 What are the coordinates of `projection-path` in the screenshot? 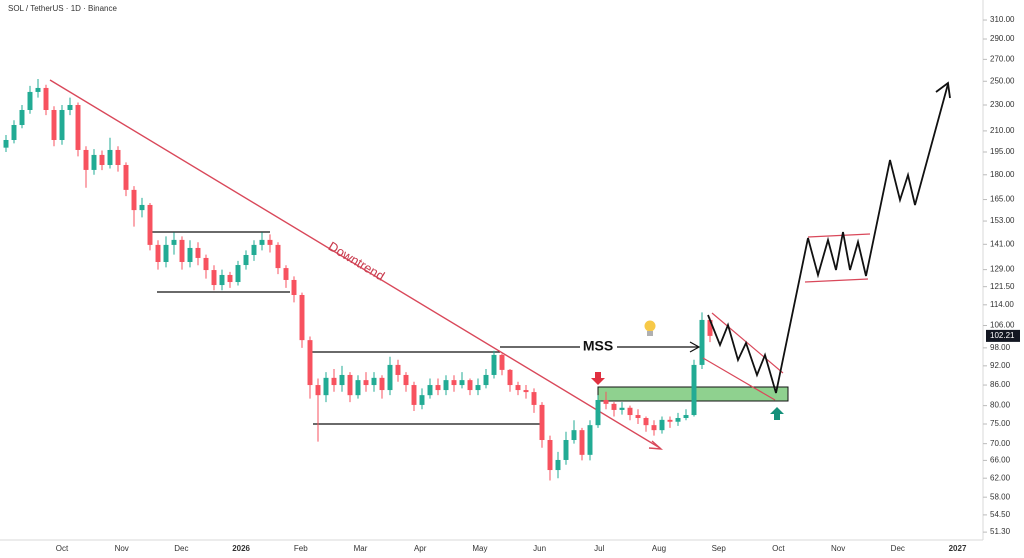 It's located at (828, 238).